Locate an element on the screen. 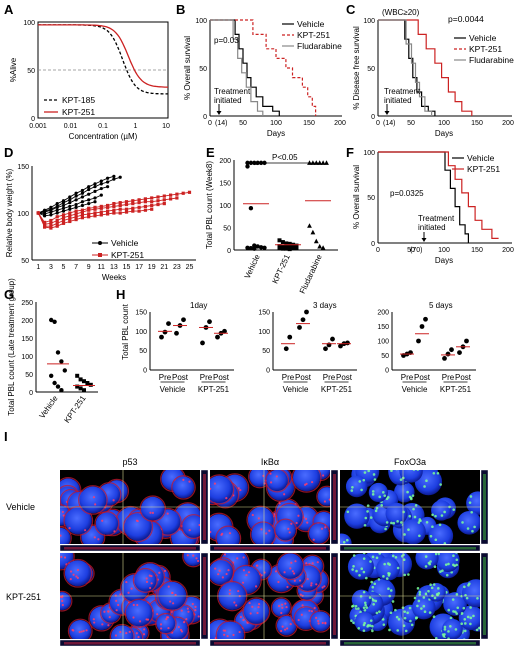 Image resolution: width=520 pixels, height=654 pixels. panel-d-ytick-50: 50 is located at coordinates (25, 261).